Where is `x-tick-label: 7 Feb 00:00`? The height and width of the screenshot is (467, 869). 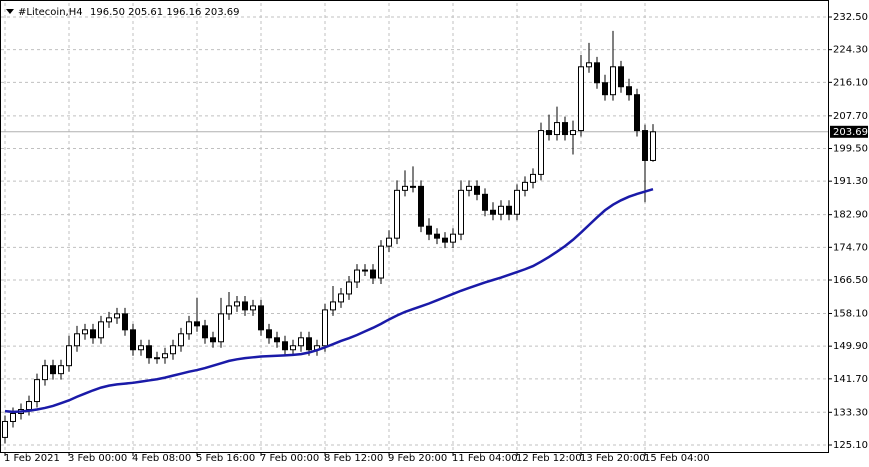 x-tick-label: 7 Feb 00:00 is located at coordinates (289, 458).